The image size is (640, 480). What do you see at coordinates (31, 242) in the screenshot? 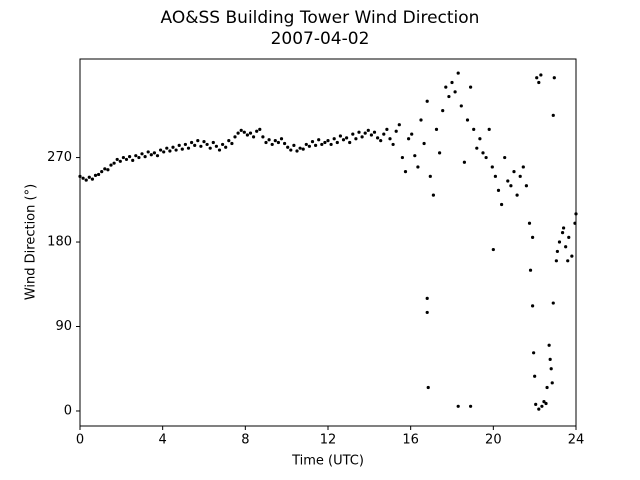
I see `y-axis-label: Wind Direction (°)` at bounding box center [31, 242].